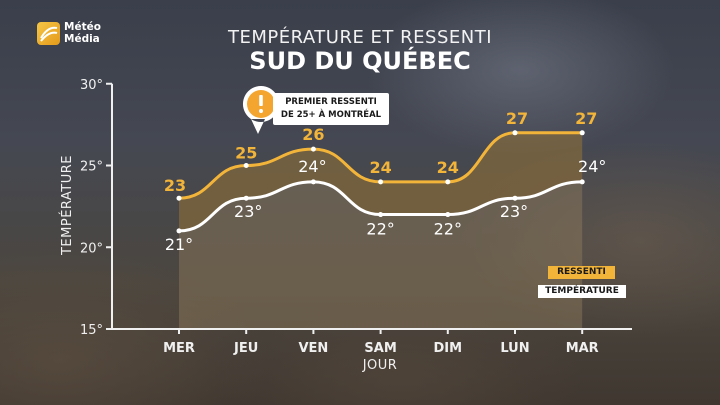 The image size is (720, 405). Describe the element at coordinates (179, 244) in the screenshot. I see `temperature-data-label: 21°` at that location.